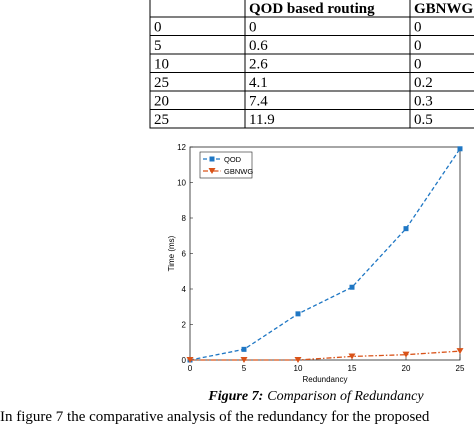 The height and width of the screenshot is (425, 474). Describe the element at coordinates (158, 46) in the screenshot. I see `table-cell-text: 5` at that location.